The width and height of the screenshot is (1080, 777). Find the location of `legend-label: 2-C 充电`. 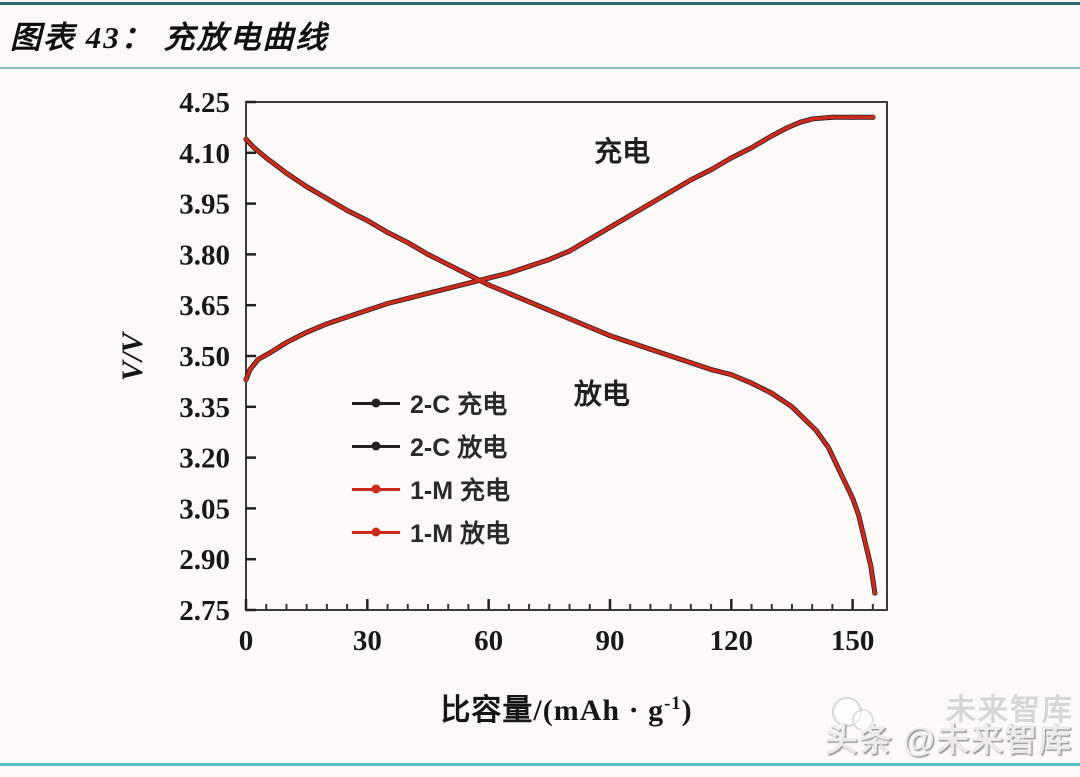

legend-label: 2-C 充电 is located at coordinates (459, 405).